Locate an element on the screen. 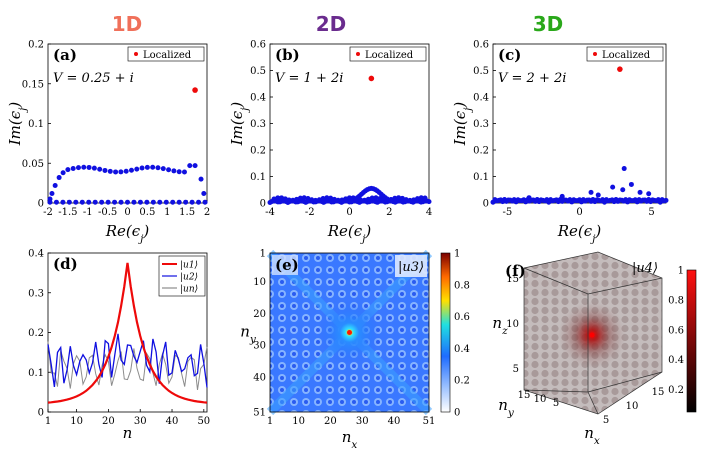 This screenshot has height=454, width=714. colorbar is located at coordinates (445, 332).